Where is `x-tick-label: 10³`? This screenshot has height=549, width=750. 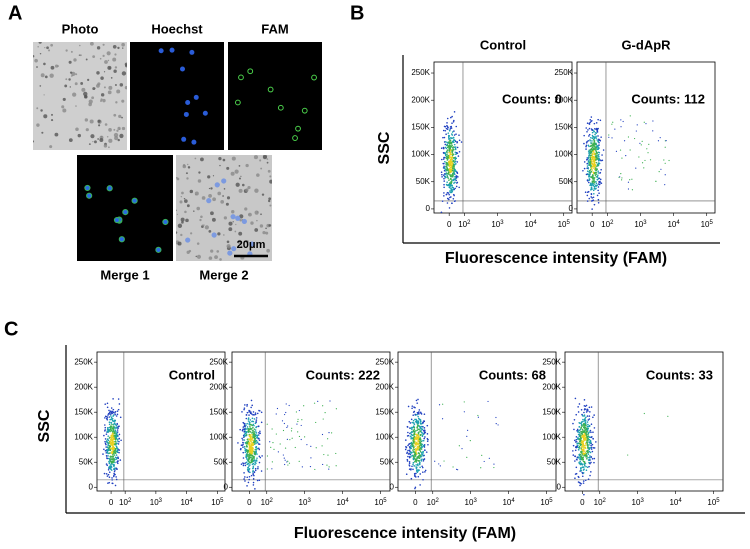 x-tick-label: 10³ is located at coordinates (305, 503).